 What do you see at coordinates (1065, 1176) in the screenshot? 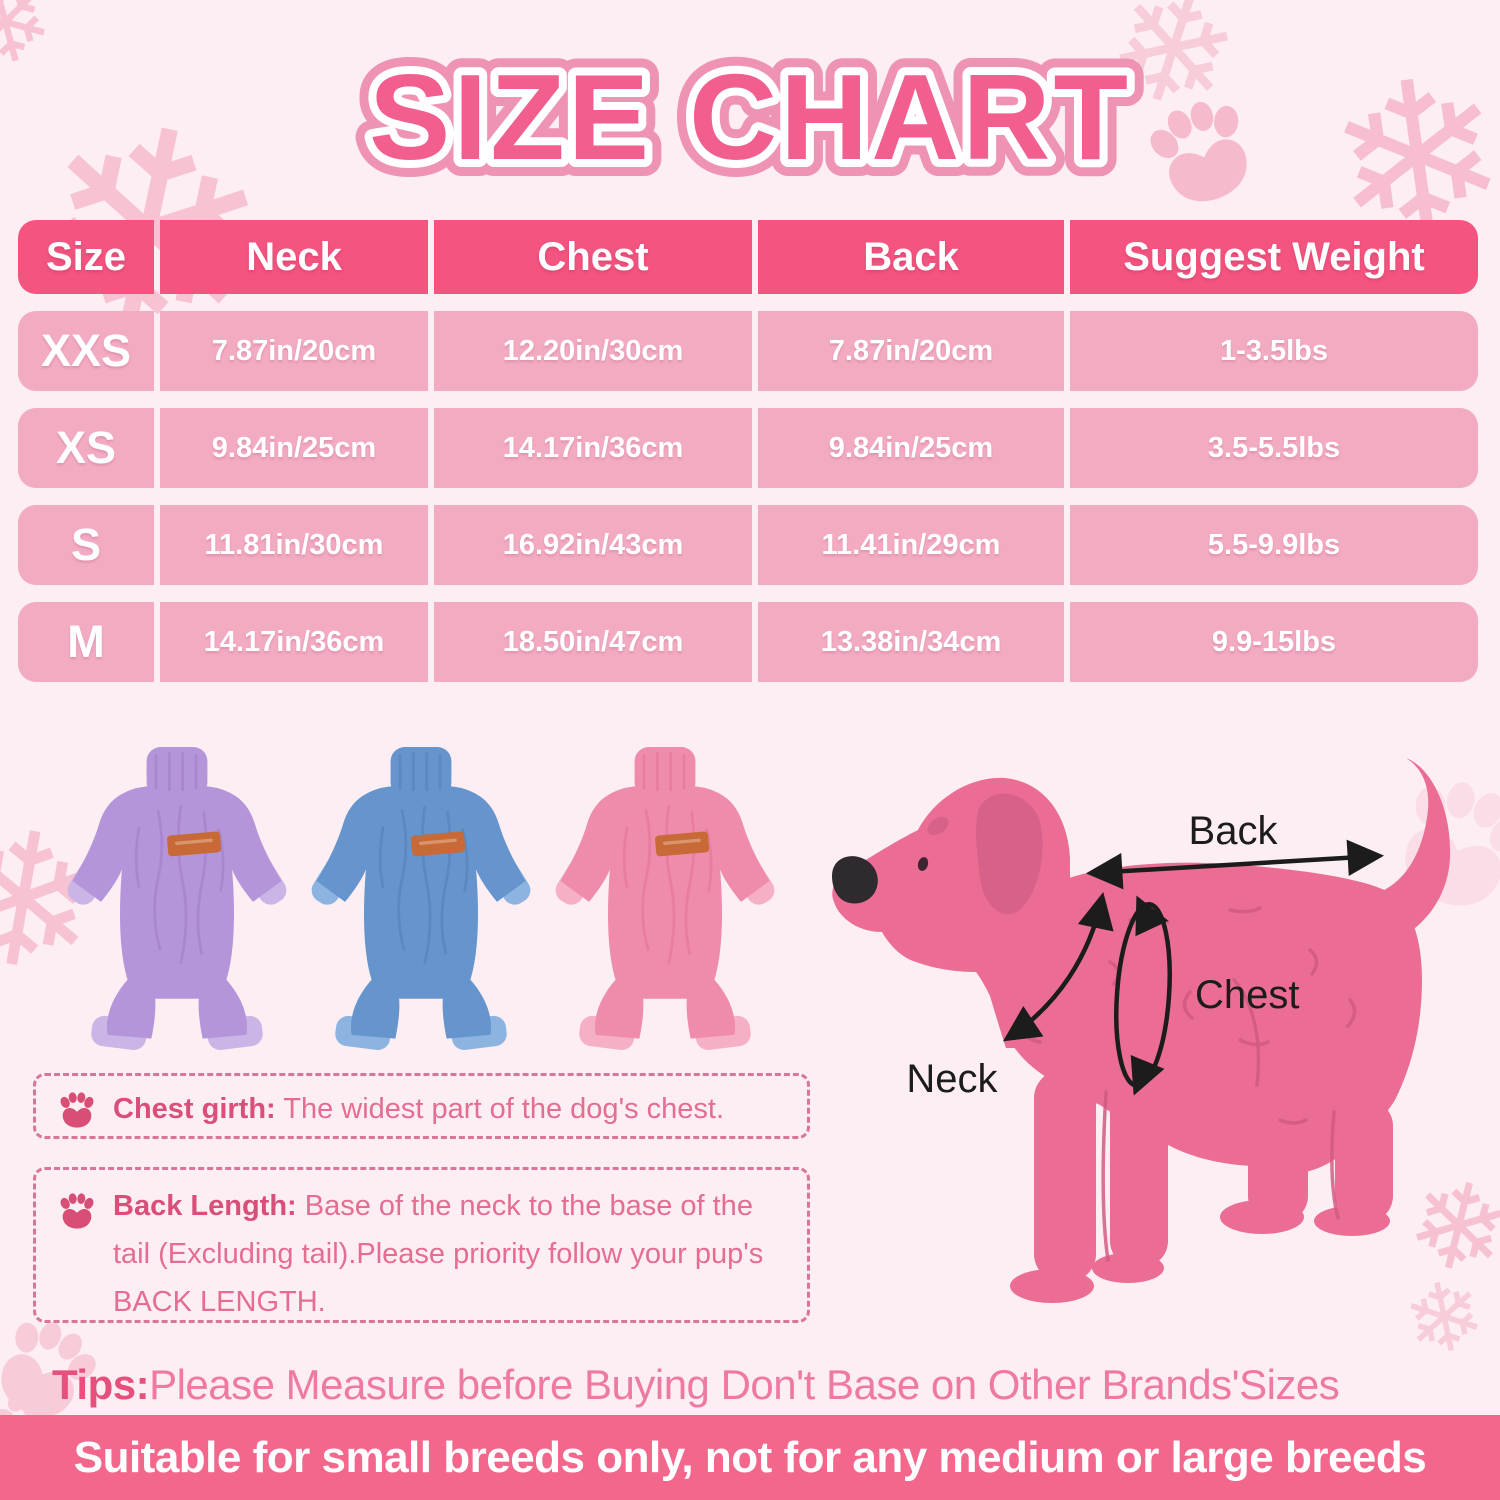
I see `dog-front-leg` at bounding box center [1065, 1176].